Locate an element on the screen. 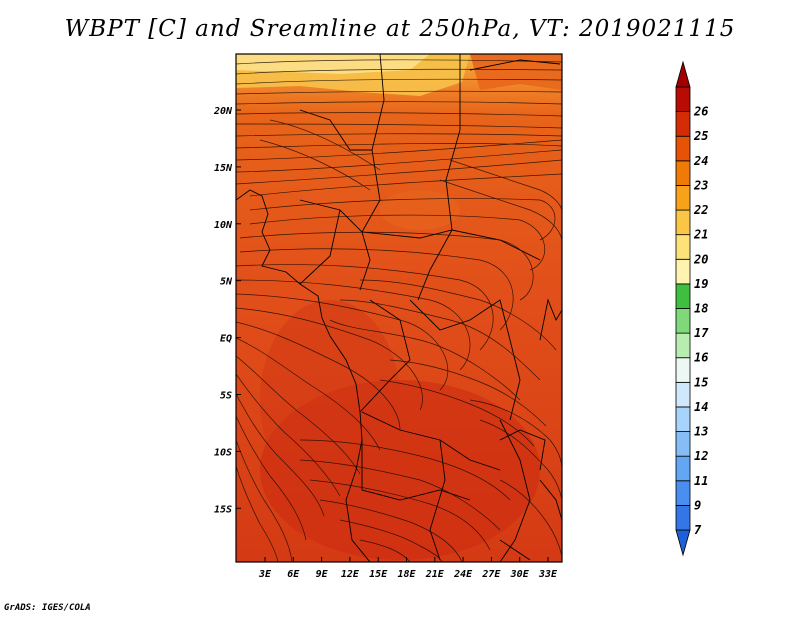 The width and height of the screenshot is (800, 618). lat-tick-label: 15S is located at coordinates (223, 509).